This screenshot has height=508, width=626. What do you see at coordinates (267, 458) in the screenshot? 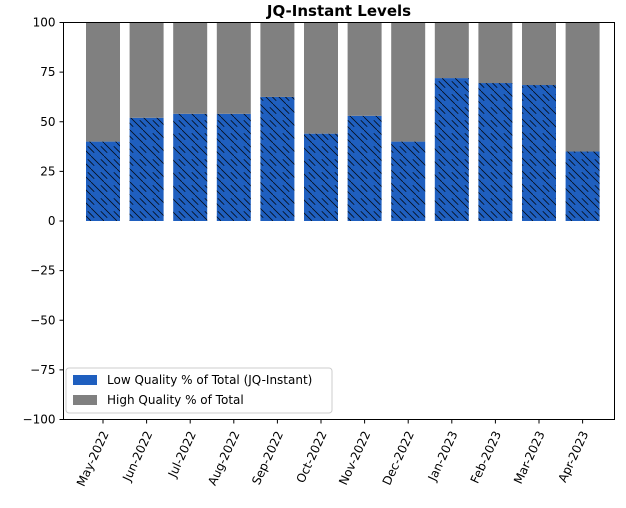
I see `x-tick-label: Sep-2022` at bounding box center [267, 458].